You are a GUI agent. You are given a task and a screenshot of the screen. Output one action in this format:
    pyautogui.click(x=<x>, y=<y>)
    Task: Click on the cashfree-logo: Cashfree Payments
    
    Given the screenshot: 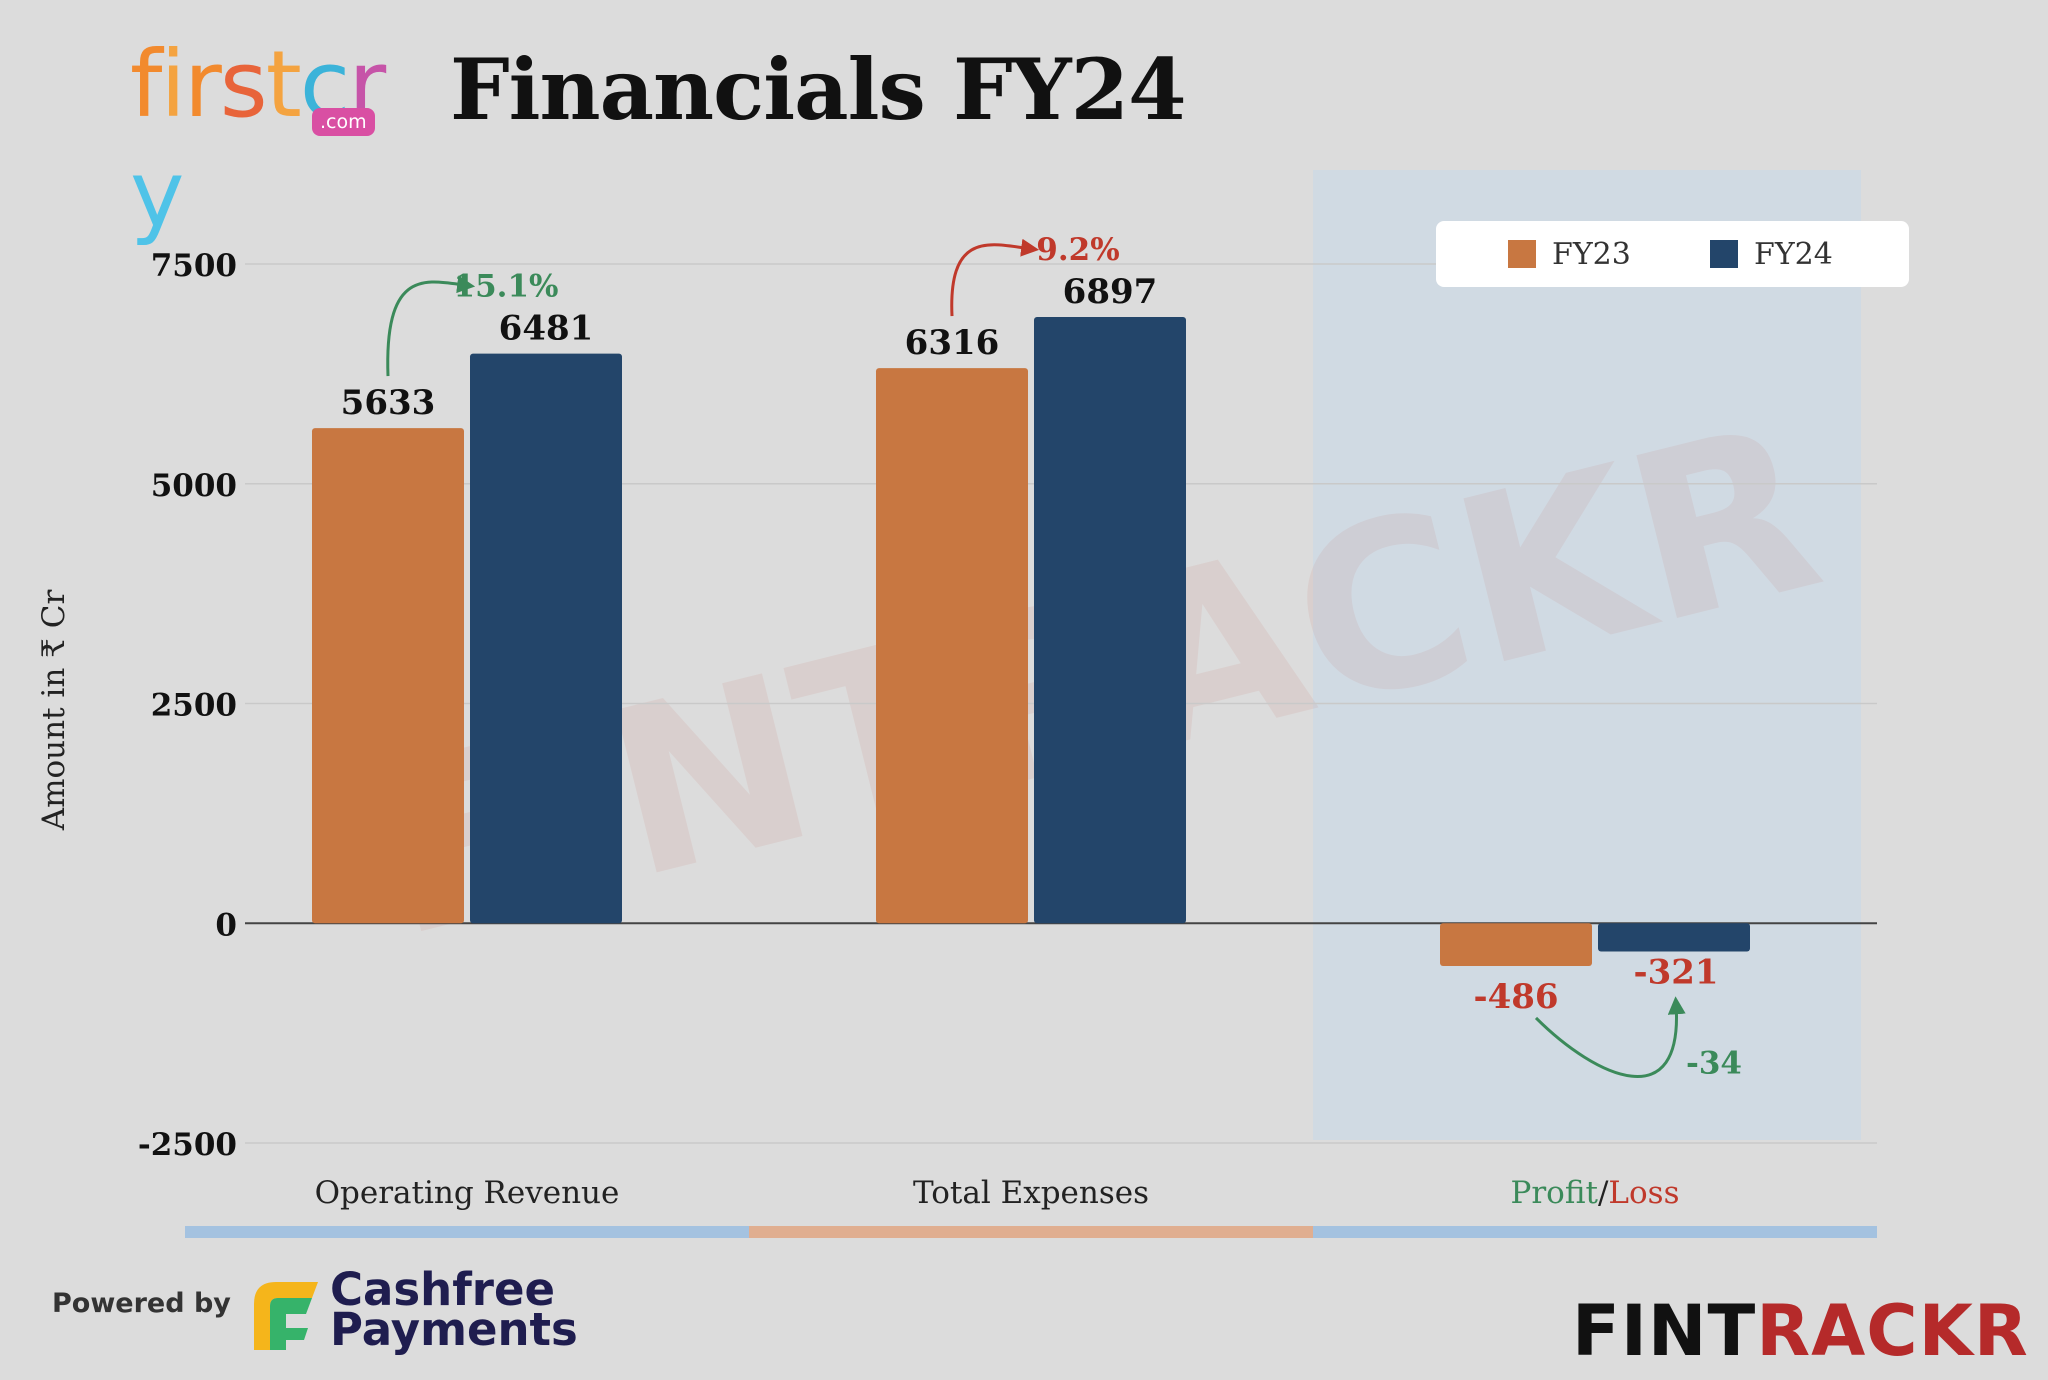 What is the action you would take?
    pyautogui.click(x=414, y=1311)
    